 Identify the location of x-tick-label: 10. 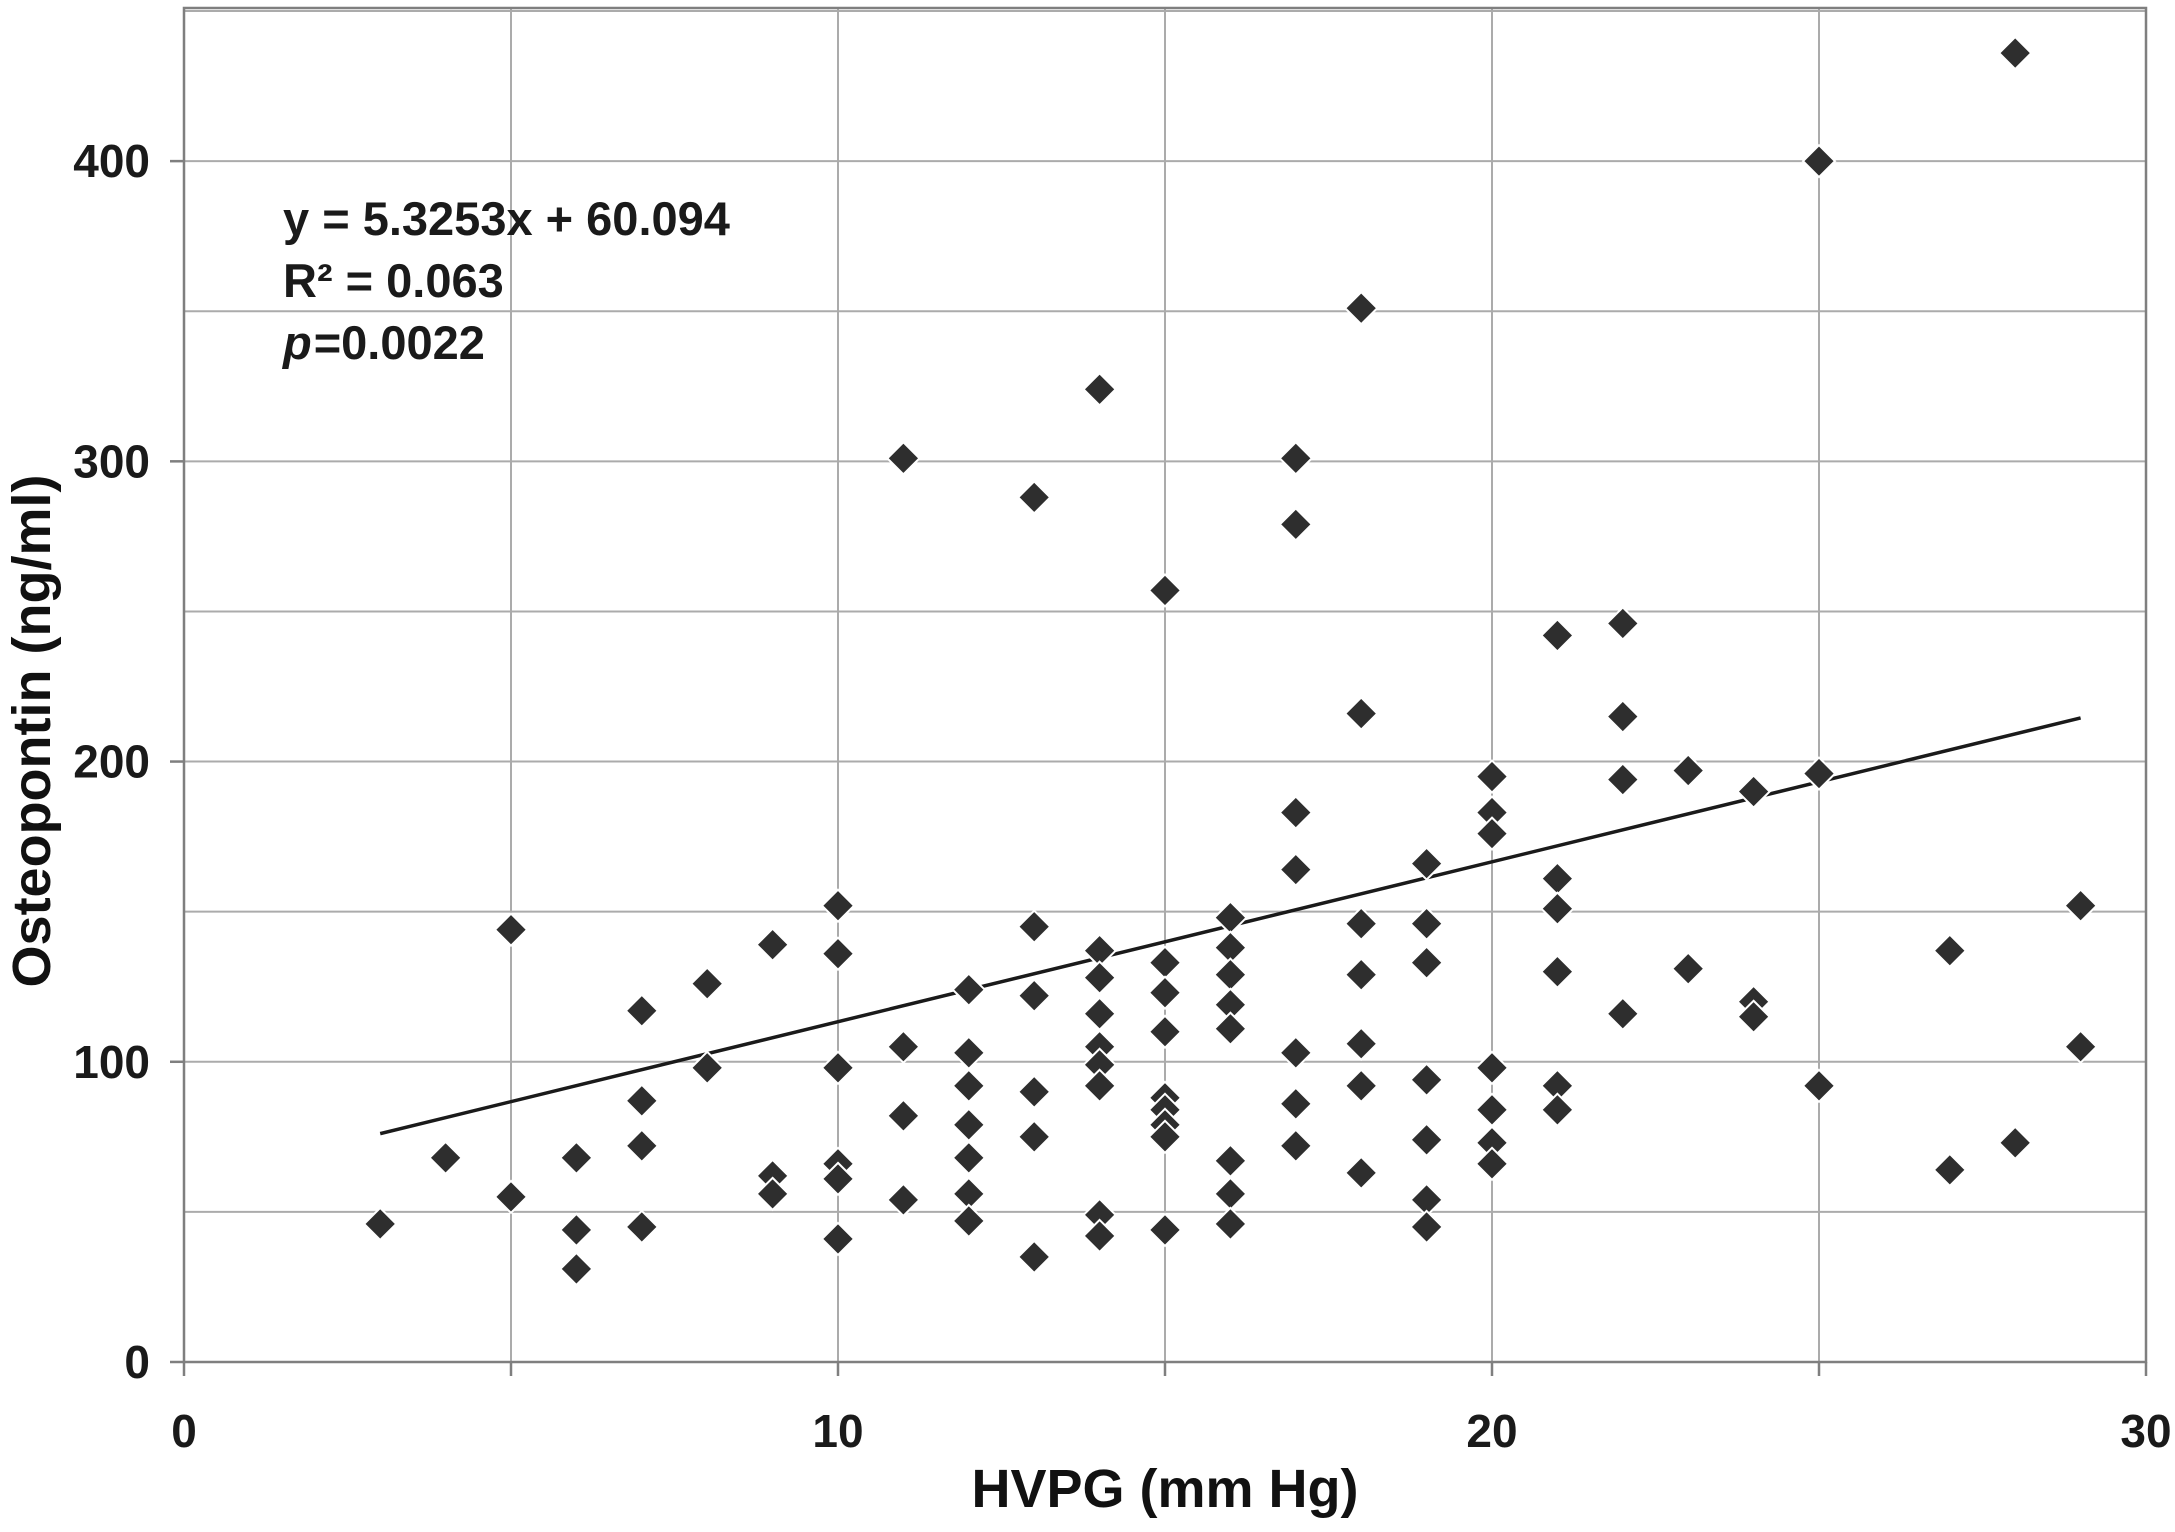
(837, 1431).